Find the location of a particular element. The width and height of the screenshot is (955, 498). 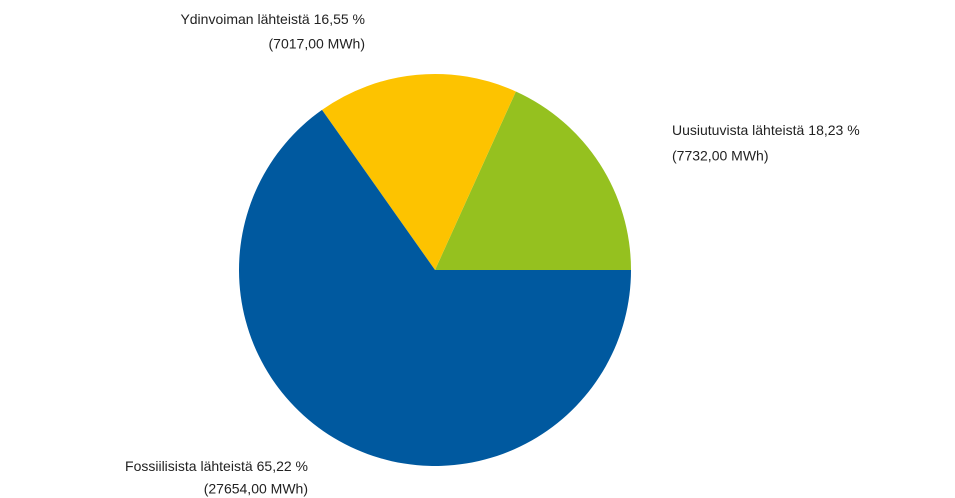

slice-label: Fossiilisista lähteistä 65,22 % is located at coordinates (216, 466).